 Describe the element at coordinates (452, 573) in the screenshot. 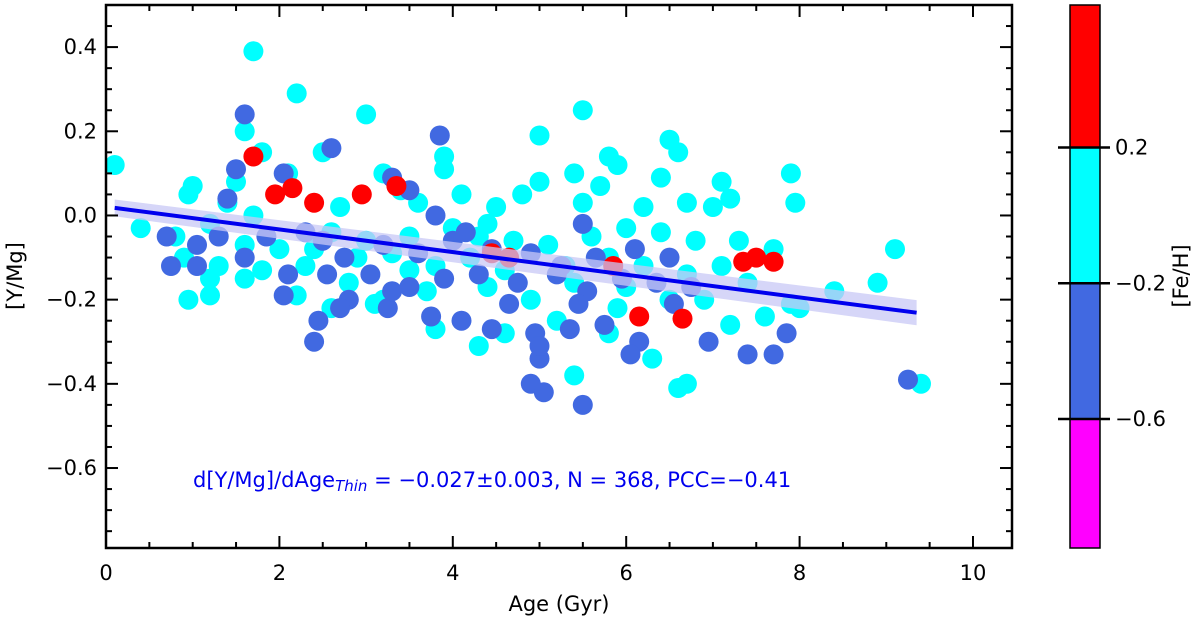

I see `x-tick-label: 4` at that location.